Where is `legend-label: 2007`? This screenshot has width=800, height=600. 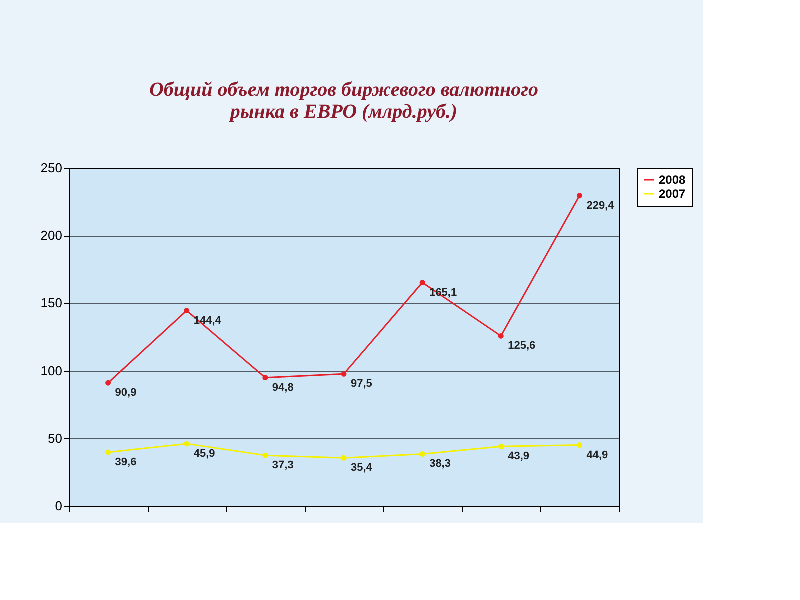
legend-label: 2007 is located at coordinates (672, 194).